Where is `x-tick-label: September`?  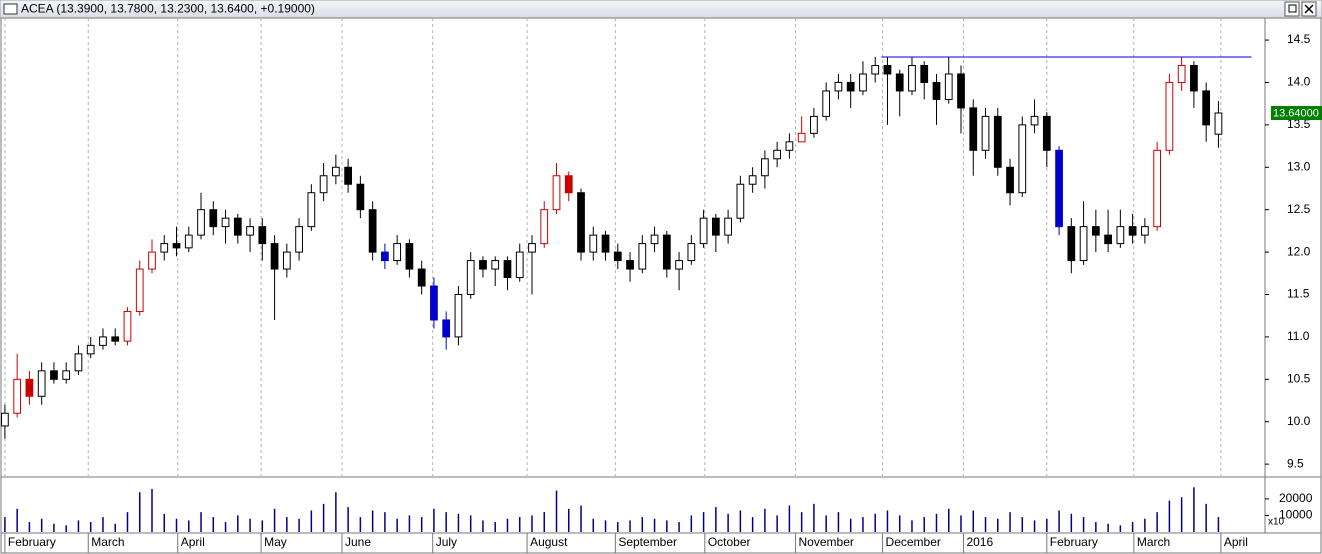
x-tick-label: September is located at coordinates (647, 542).